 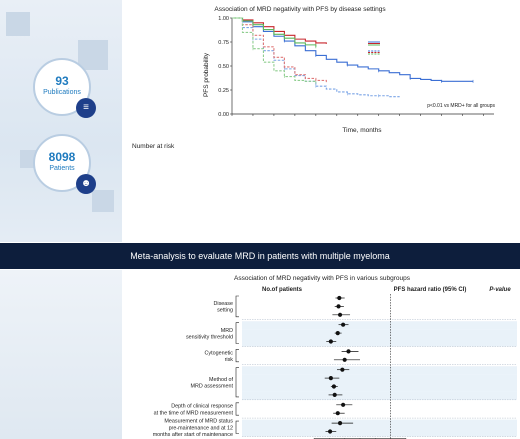 What do you see at coordinates (219, 356) in the screenshot?
I see `forest-group-label: Cytogenetic risk` at bounding box center [219, 356].